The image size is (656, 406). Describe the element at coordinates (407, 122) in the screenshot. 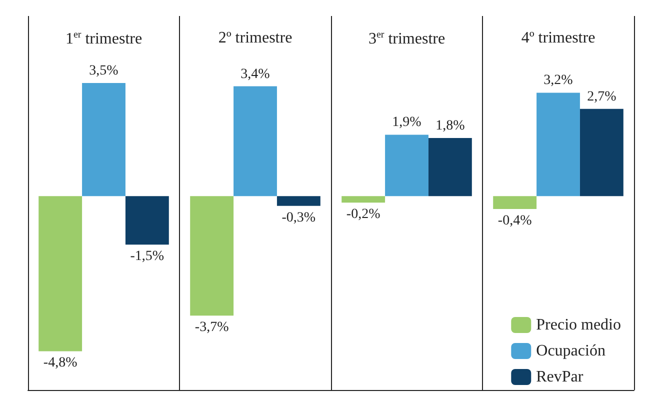

I see `data-label: 1,9%` at that location.